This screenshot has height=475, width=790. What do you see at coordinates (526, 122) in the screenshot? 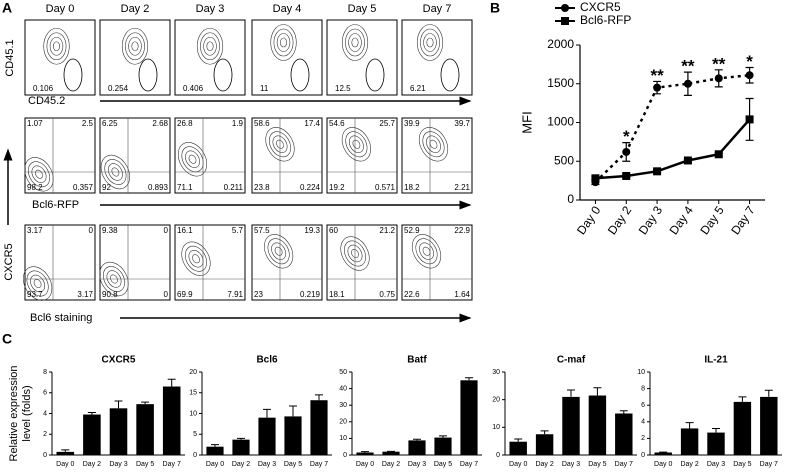
I see `y-axis-label: MFI` at bounding box center [526, 122].